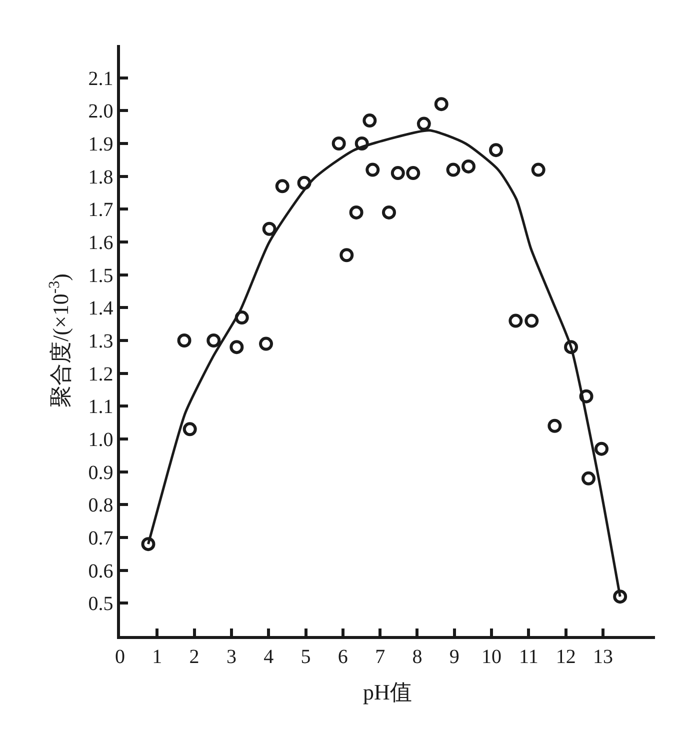 This screenshot has width=691, height=756. I want to click on x-tick-label: 4, so click(269, 657).